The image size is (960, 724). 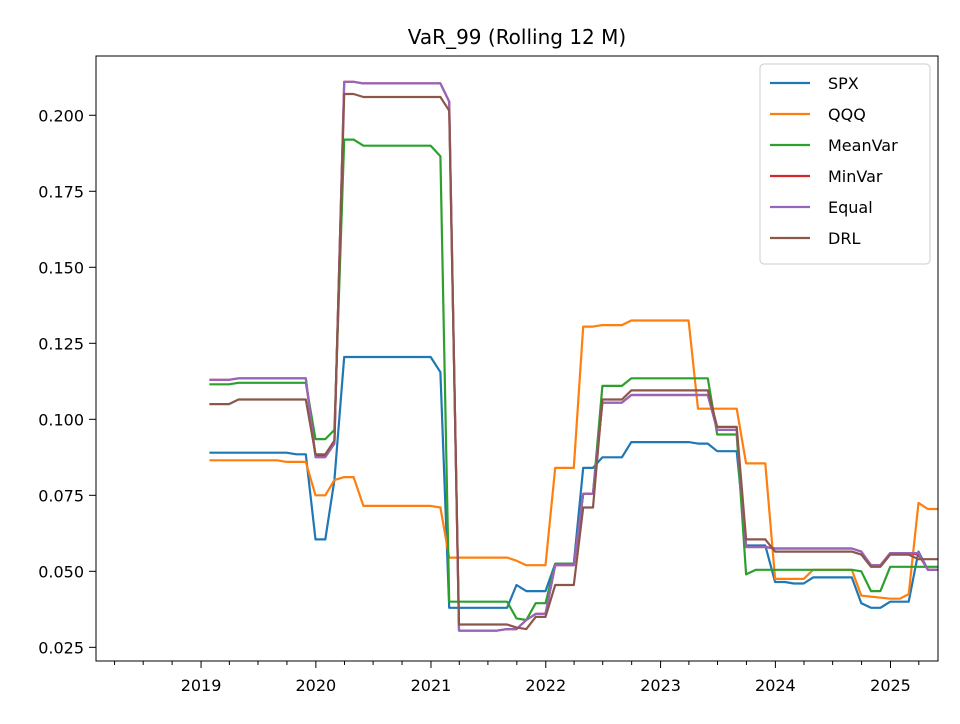 What do you see at coordinates (850, 207) in the screenshot?
I see `legend-label: Equal` at bounding box center [850, 207].